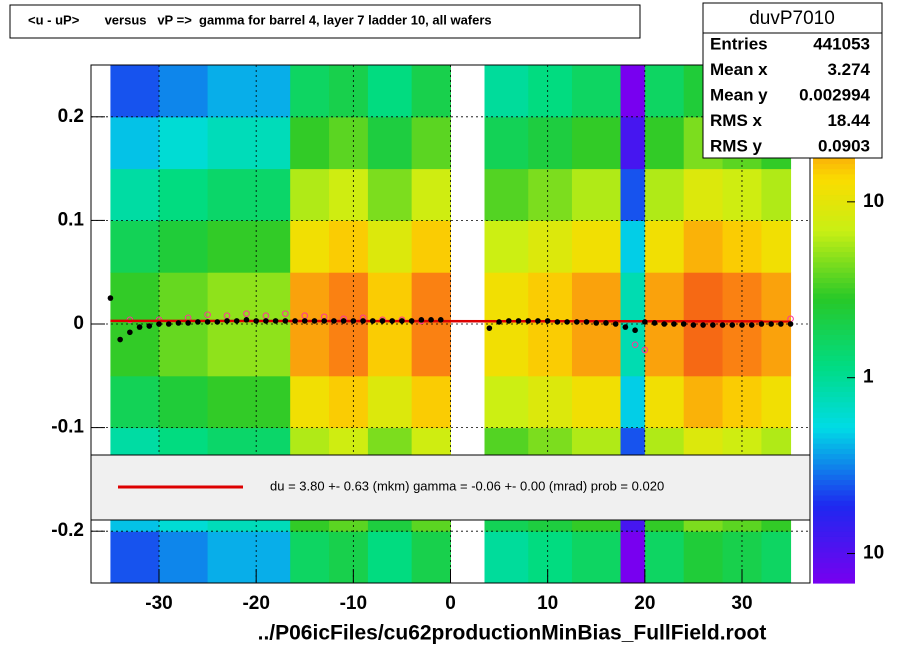 This screenshot has width=900, height=650. I want to click on stats-label: Mean y, so click(739, 94).